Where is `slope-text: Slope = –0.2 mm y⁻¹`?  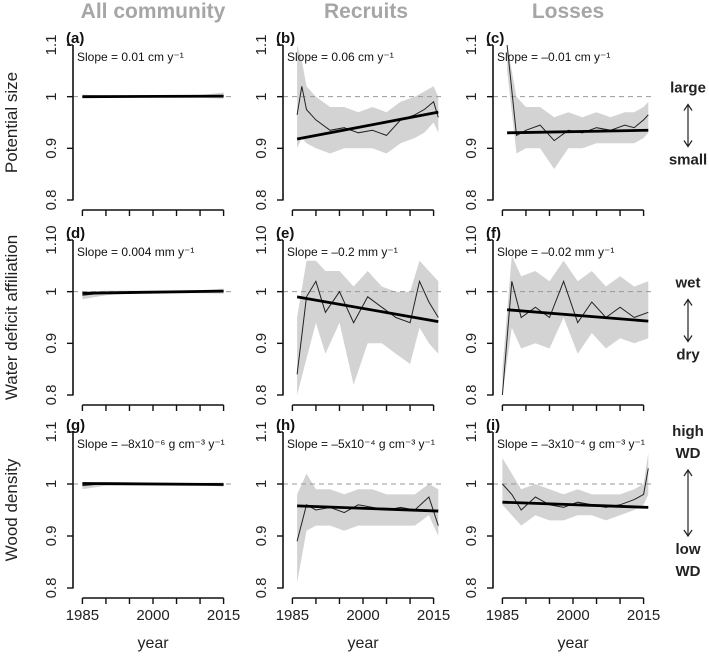
slope-text: Slope = –0.2 mm y⁻¹ is located at coordinates (342, 252).